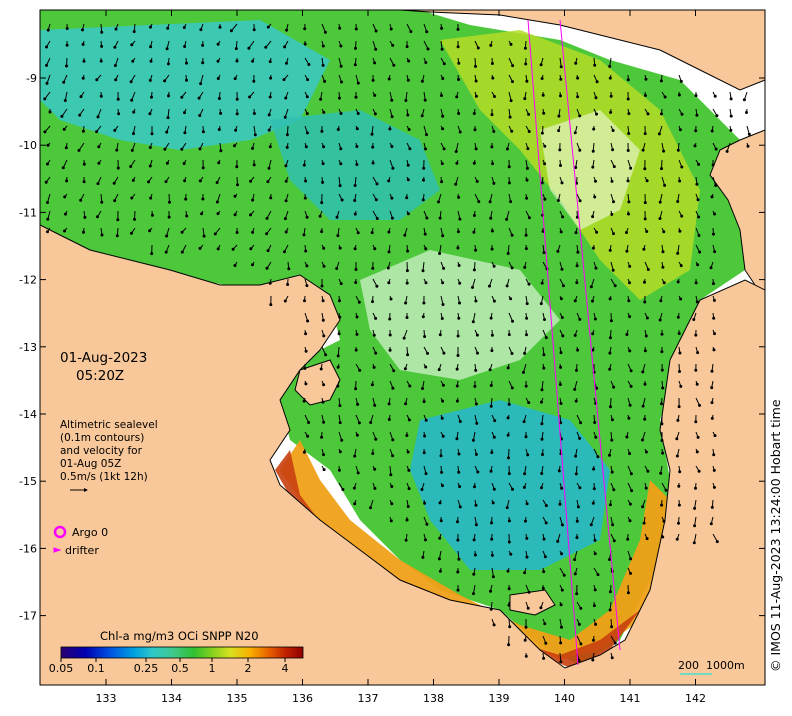 The width and height of the screenshot is (792, 716). I want to click on time-label: 05:20Z, so click(100, 376).